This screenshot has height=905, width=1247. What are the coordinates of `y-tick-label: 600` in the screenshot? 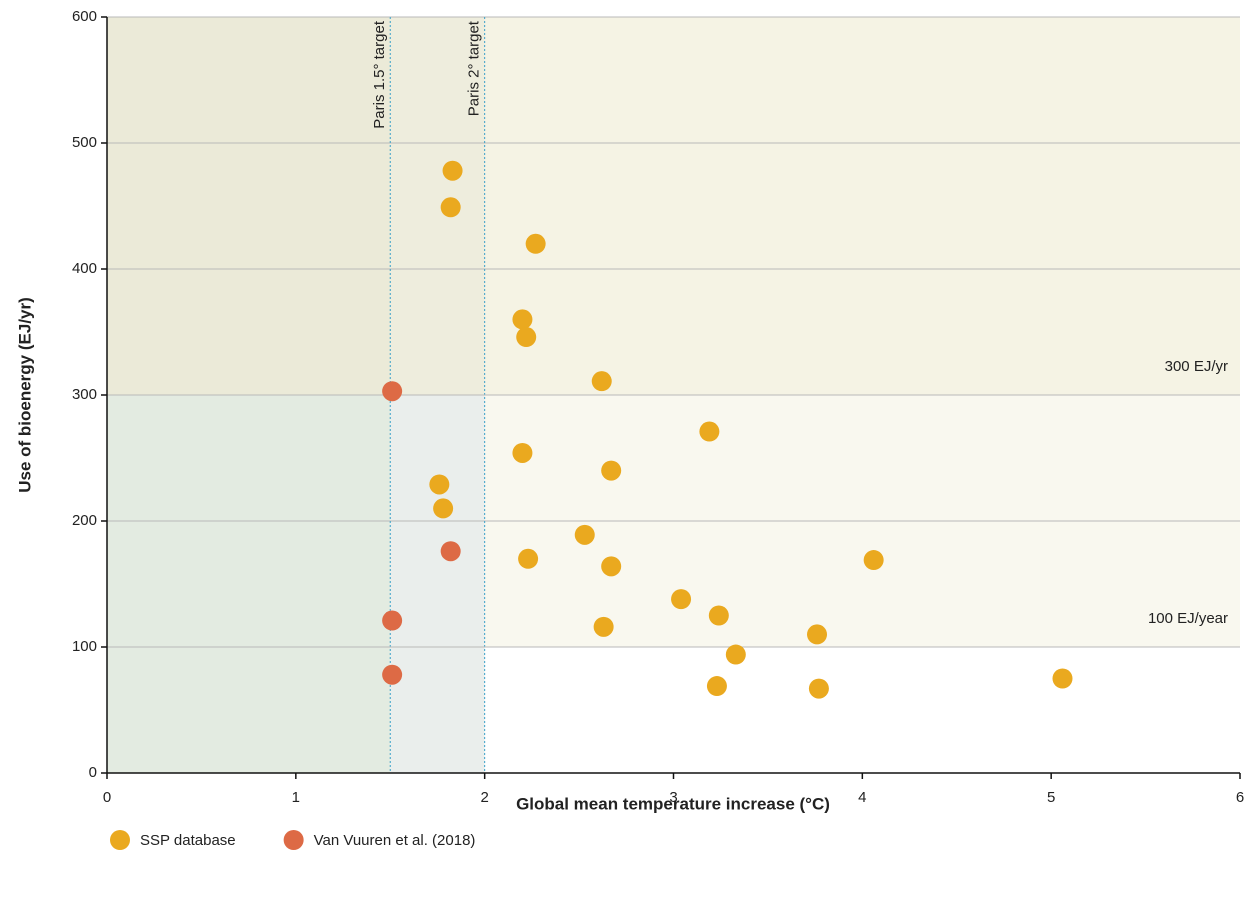 It's located at (84, 16).